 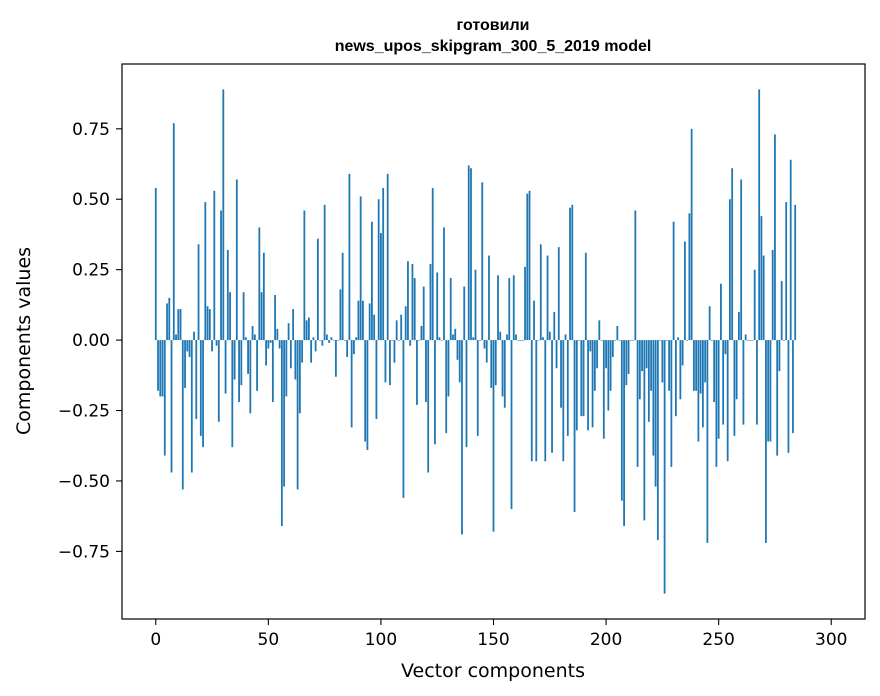 I want to click on chart-title-line-2: news_upos_skipgram_300_5_2019 model, so click(x=493, y=46).